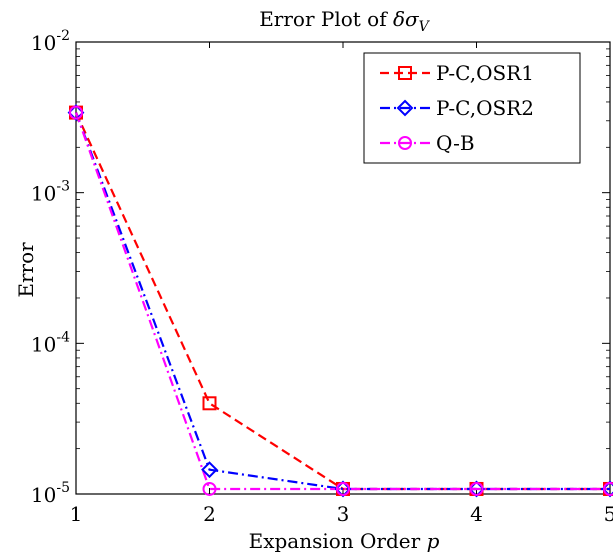  I want to click on x-axis-title: Expansion Order p, so click(344, 541).